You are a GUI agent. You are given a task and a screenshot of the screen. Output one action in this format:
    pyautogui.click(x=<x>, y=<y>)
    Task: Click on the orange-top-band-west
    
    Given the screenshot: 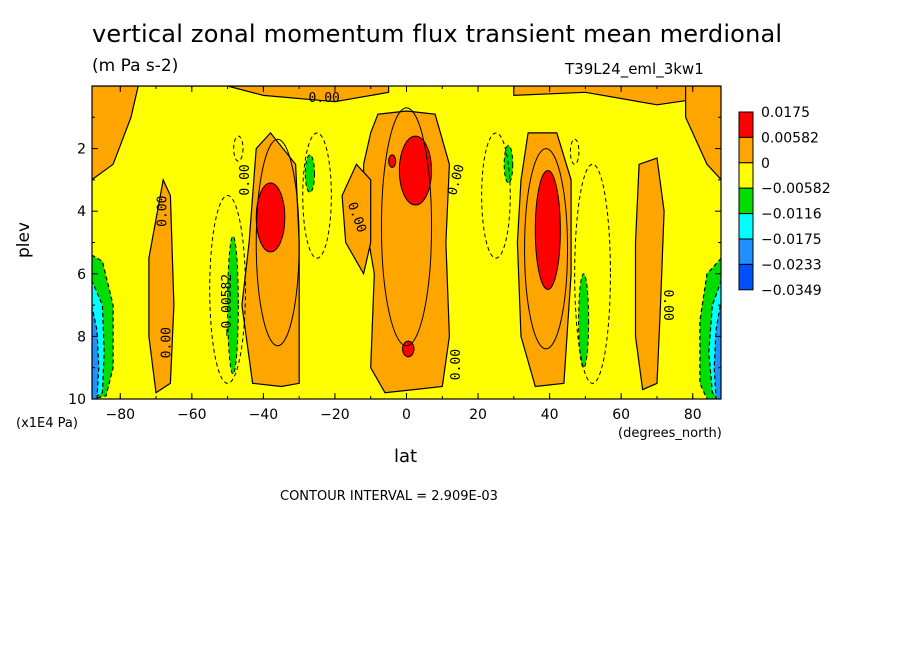 What is the action you would take?
    pyautogui.click(x=241, y=94)
    